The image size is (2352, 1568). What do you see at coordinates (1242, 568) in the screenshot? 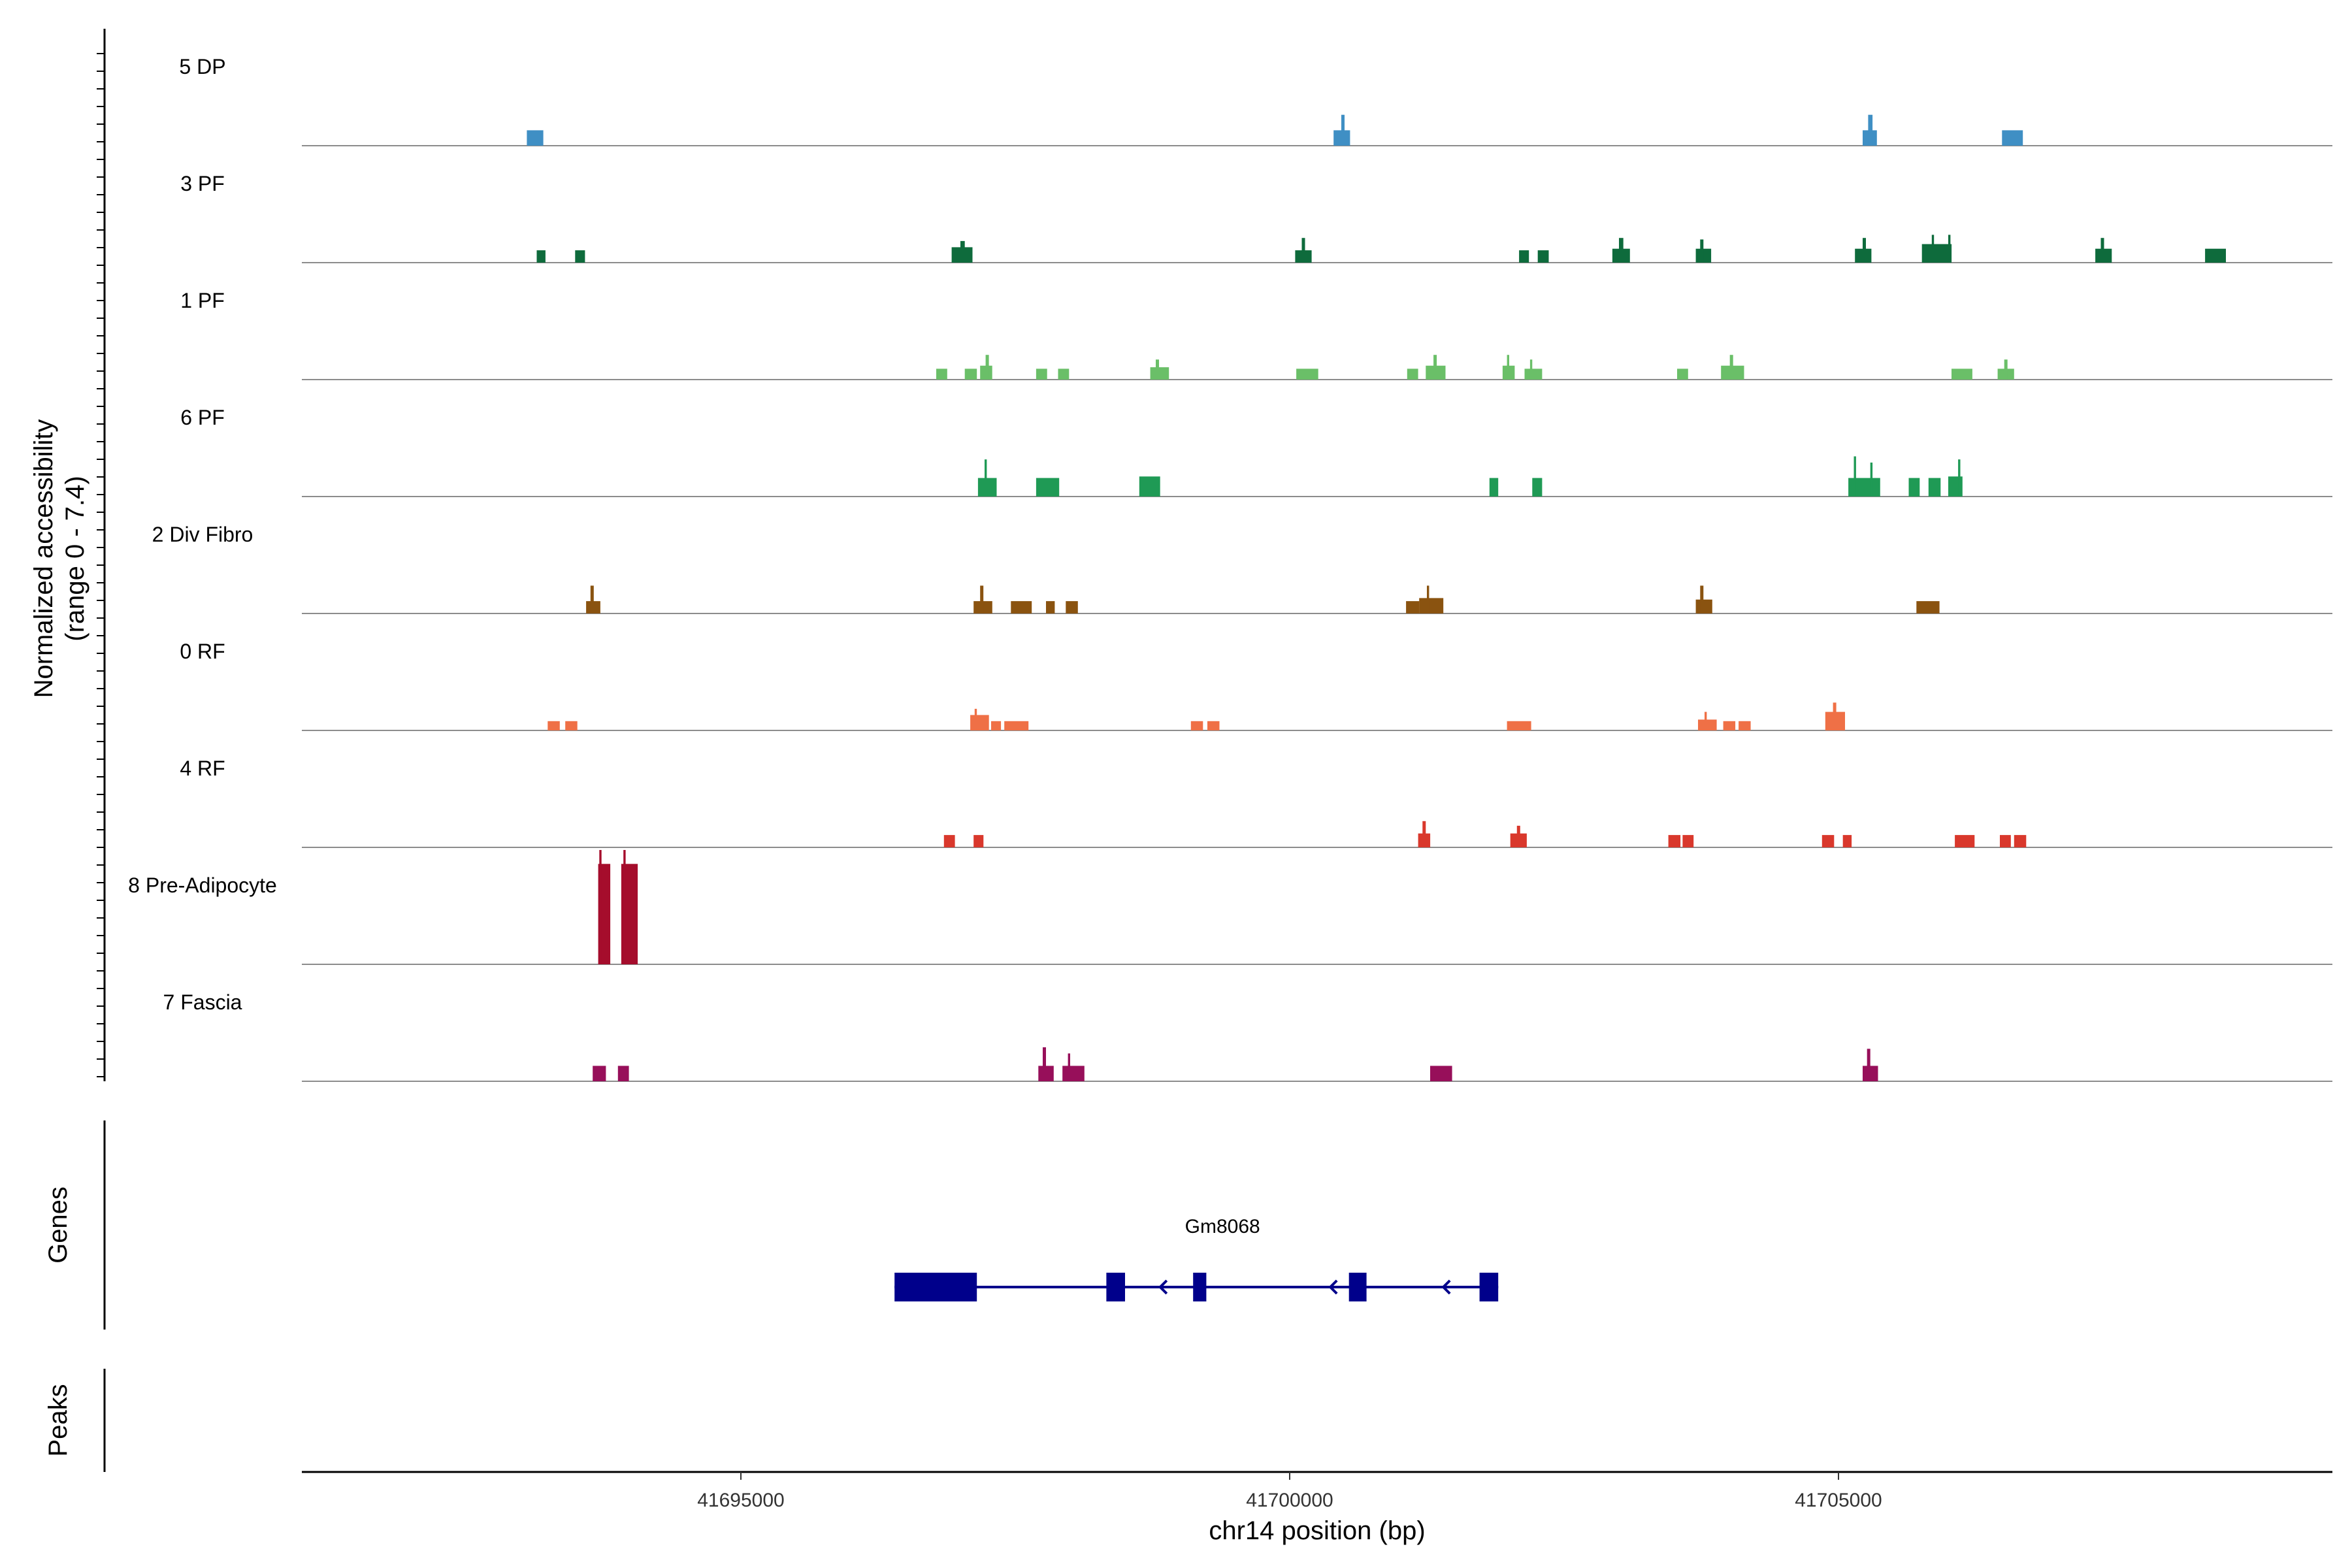
I see `track-2-div-fibro: 2 Div Fibro` at bounding box center [1242, 568].